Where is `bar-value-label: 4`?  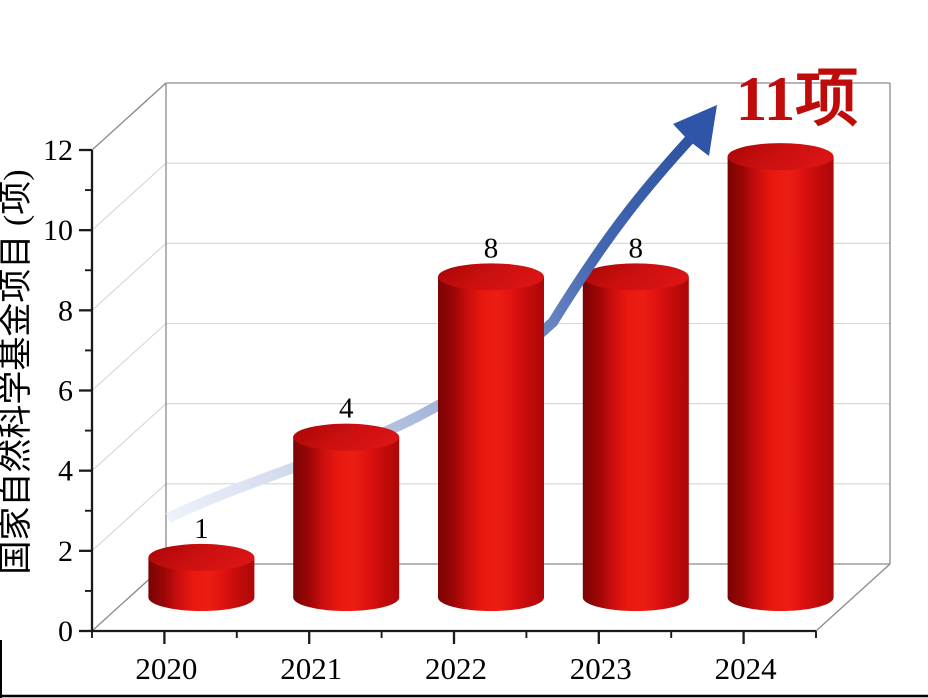 bar-value-label: 4 is located at coordinates (346, 409).